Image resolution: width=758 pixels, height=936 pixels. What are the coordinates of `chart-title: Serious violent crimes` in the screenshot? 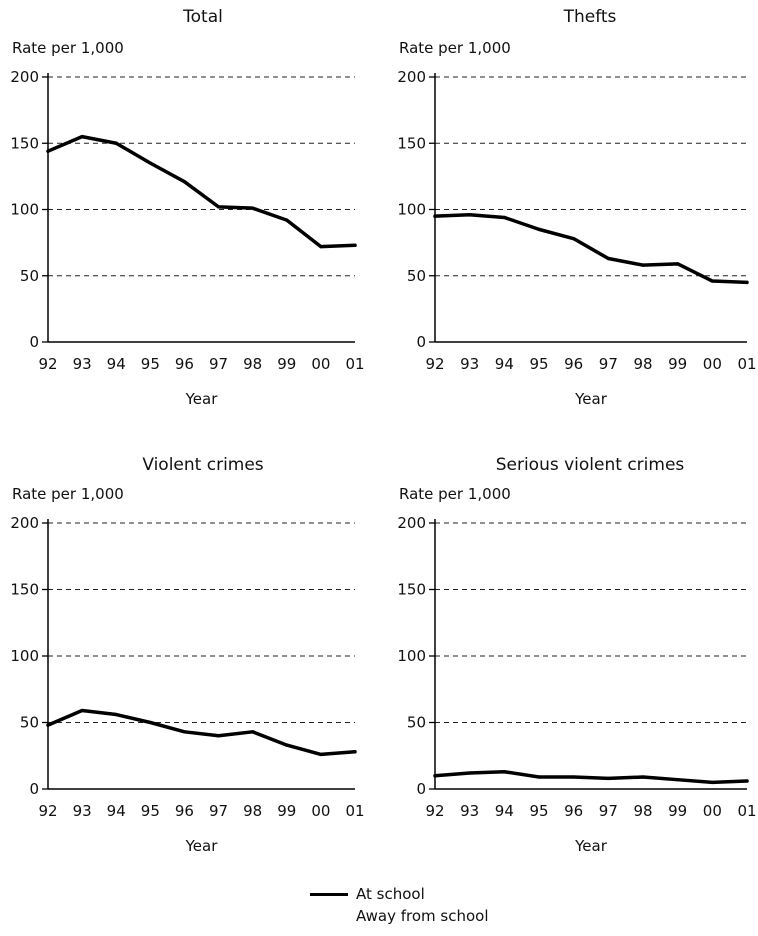 It's located at (590, 465).